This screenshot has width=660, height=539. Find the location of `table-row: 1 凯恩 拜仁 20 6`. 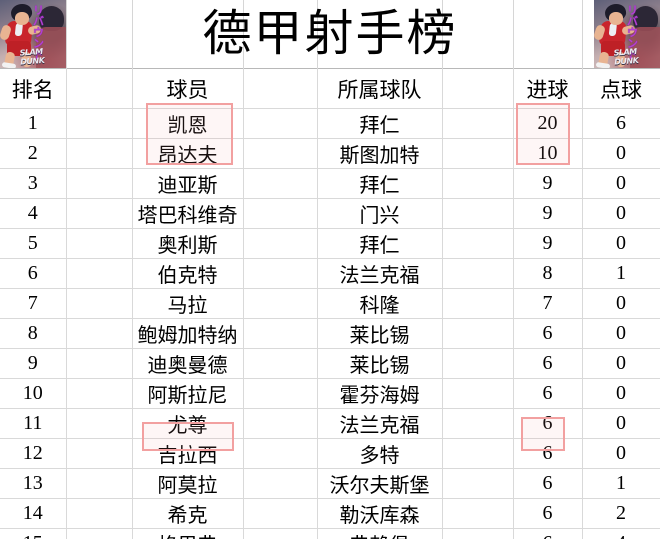

table-row: 1 凯恩 拜仁 20 6 is located at coordinates (330, 123).